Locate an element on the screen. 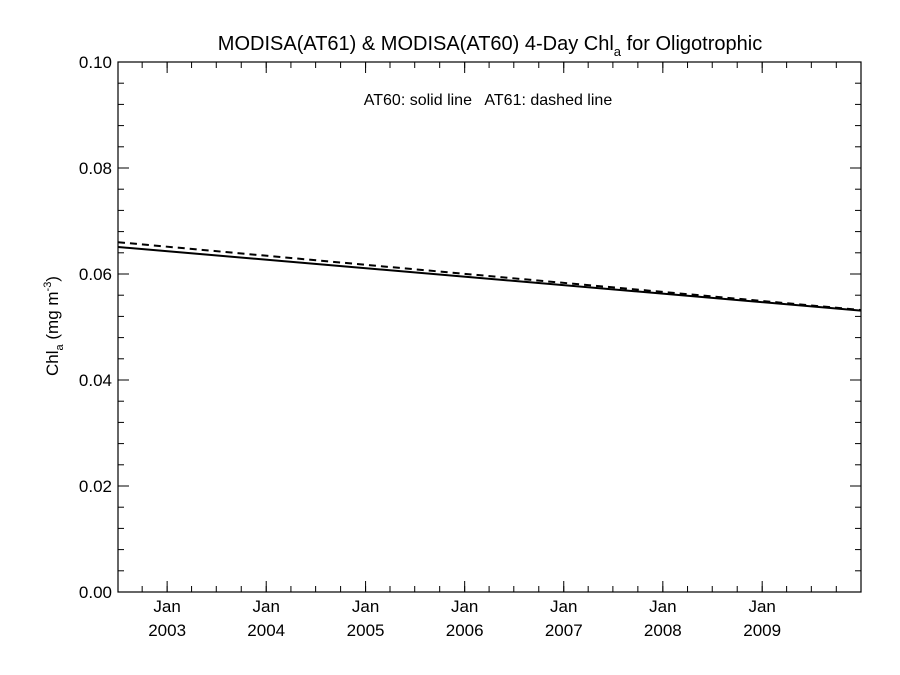  x-tick-year-label: 2008 is located at coordinates (663, 630).